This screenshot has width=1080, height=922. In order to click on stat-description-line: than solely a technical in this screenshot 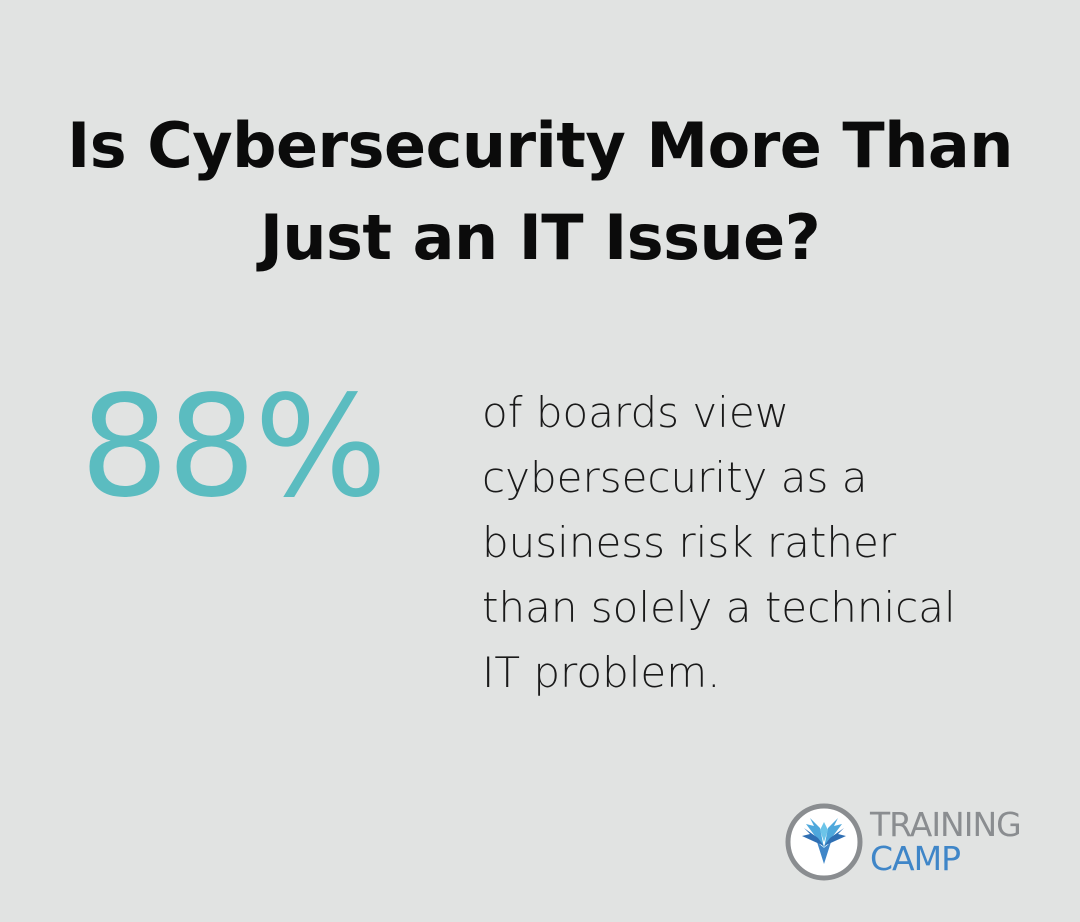, I will do `click(719, 607)`.